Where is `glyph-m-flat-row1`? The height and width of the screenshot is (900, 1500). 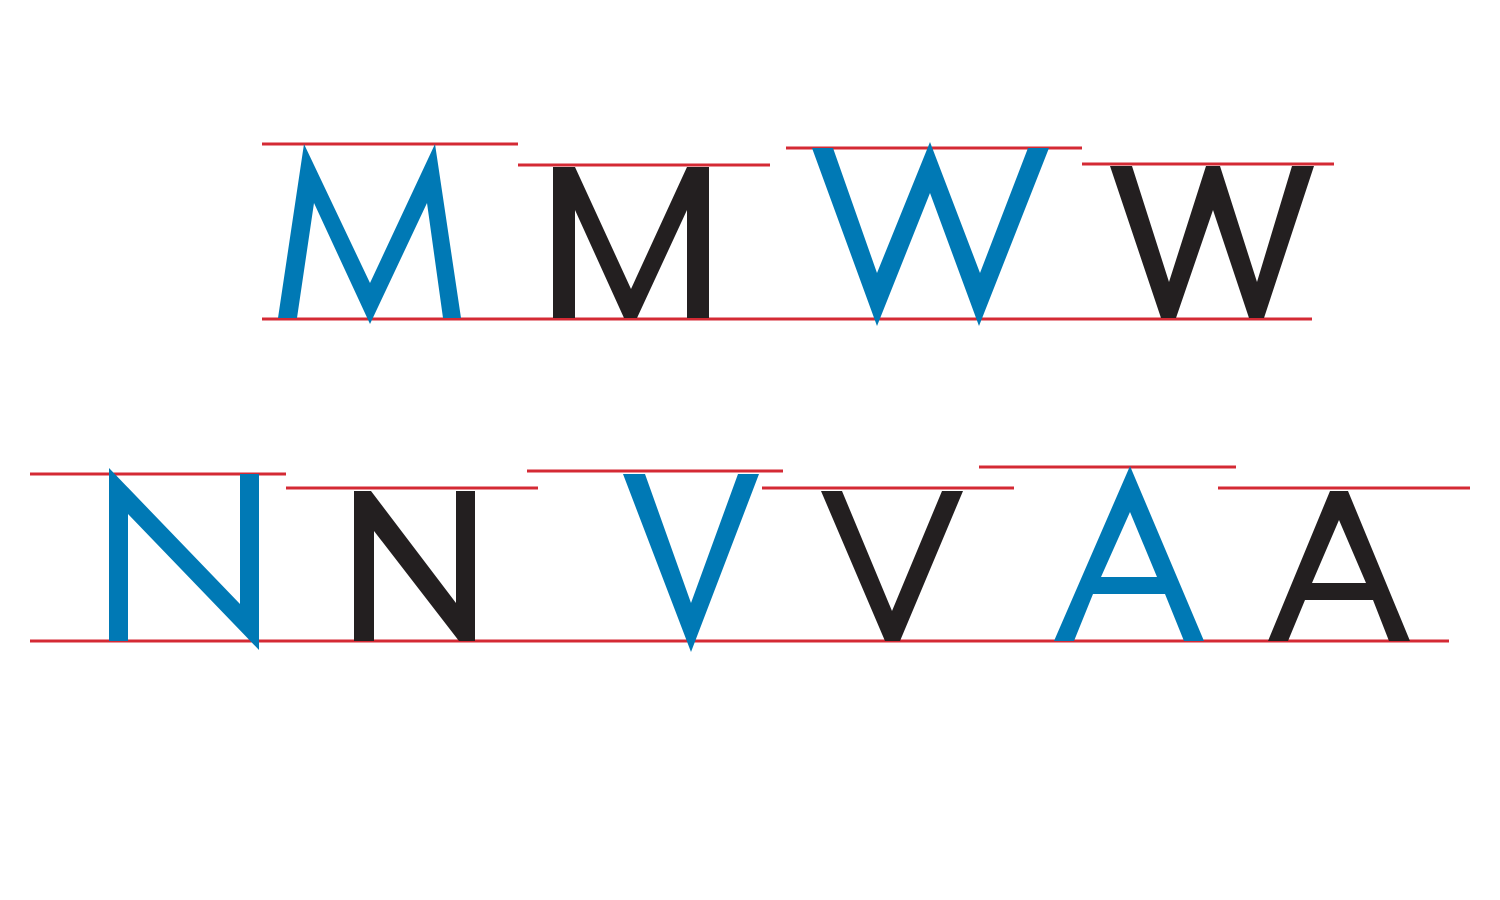 glyph-m-flat-row1 is located at coordinates (631, 242).